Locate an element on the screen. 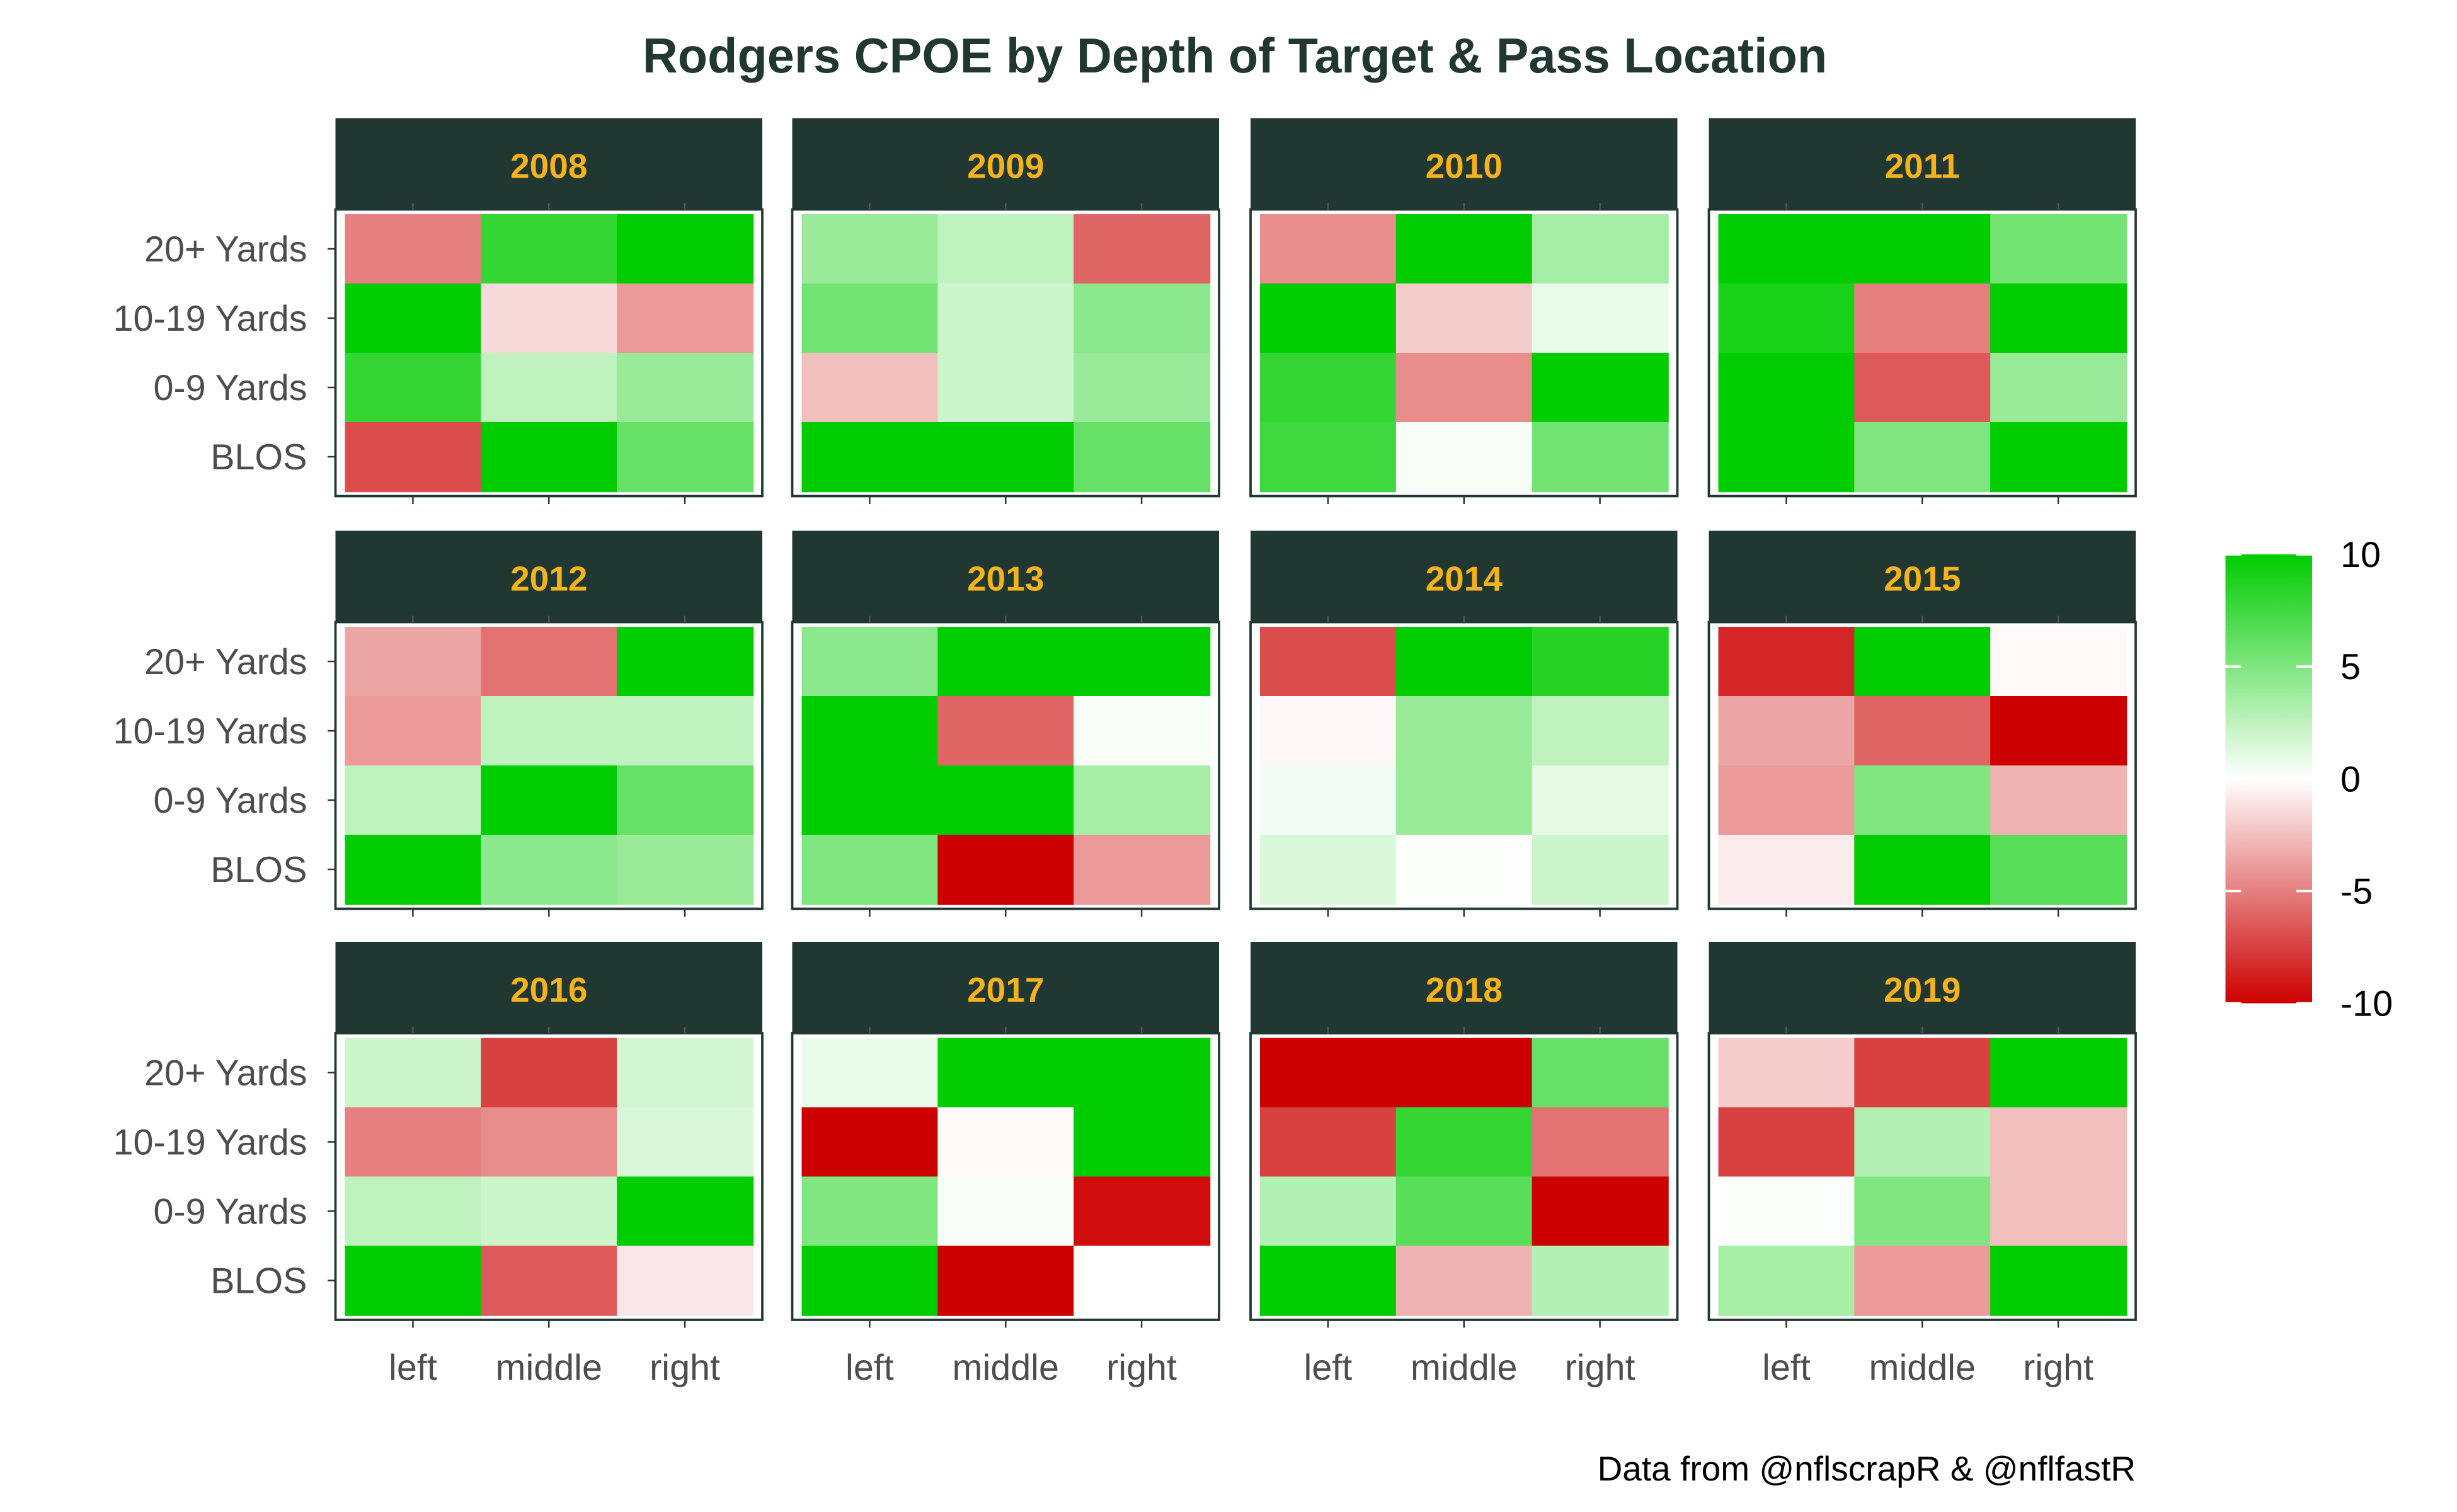 The image size is (2457, 1512). facet-strip-label: 2014 is located at coordinates (1464, 578).